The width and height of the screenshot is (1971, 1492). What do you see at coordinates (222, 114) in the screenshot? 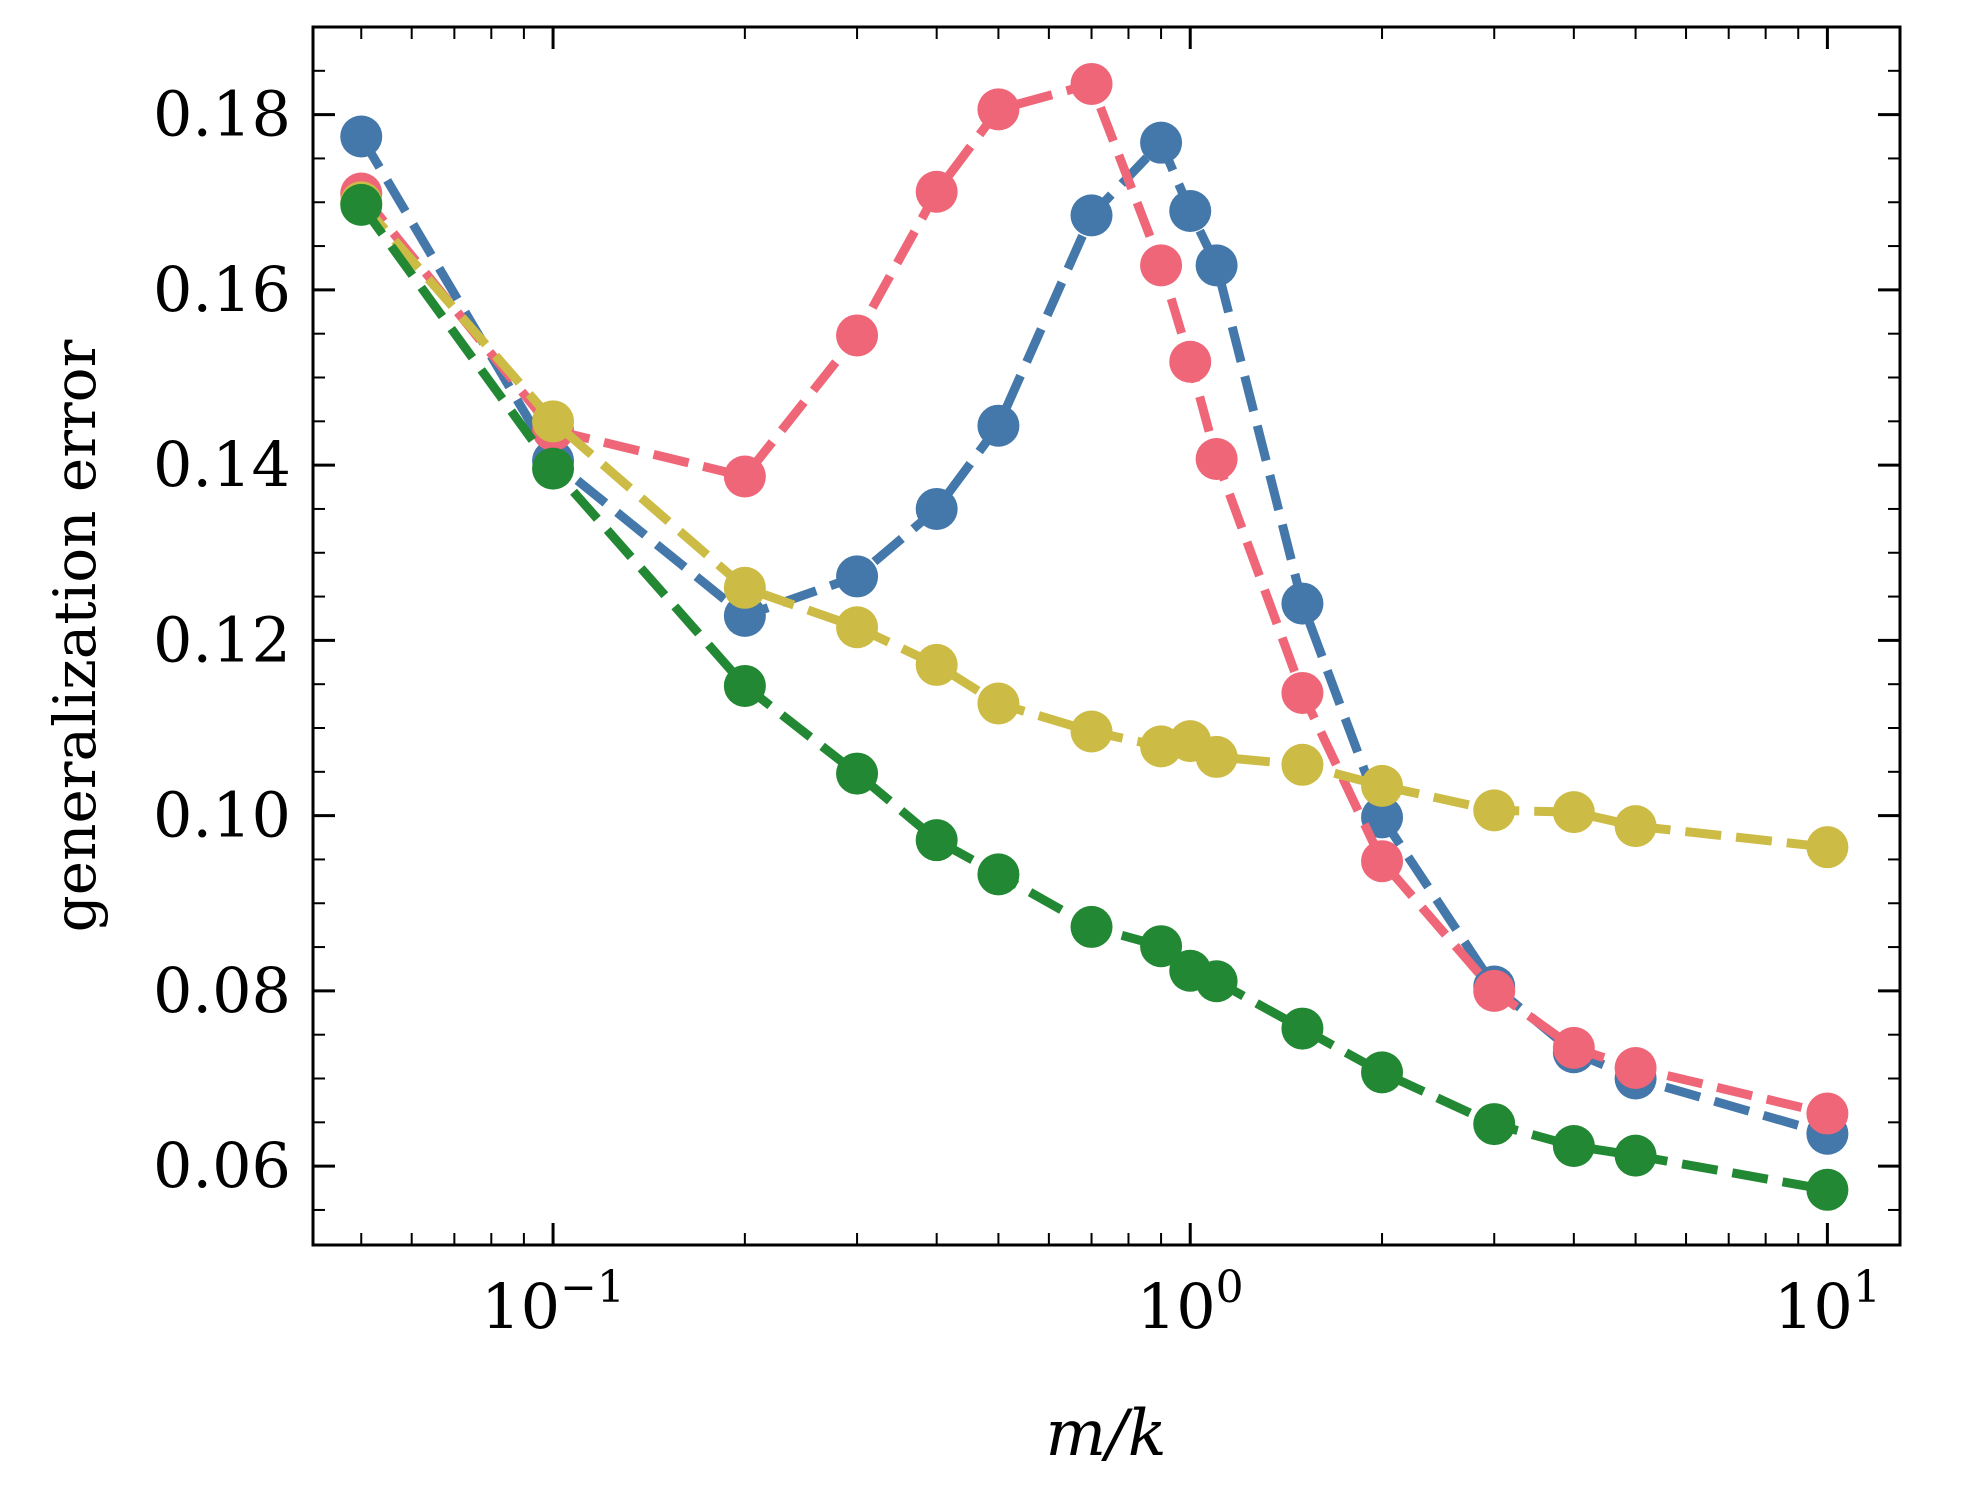
I see `y-tick-label: 0.18` at bounding box center [222, 114].